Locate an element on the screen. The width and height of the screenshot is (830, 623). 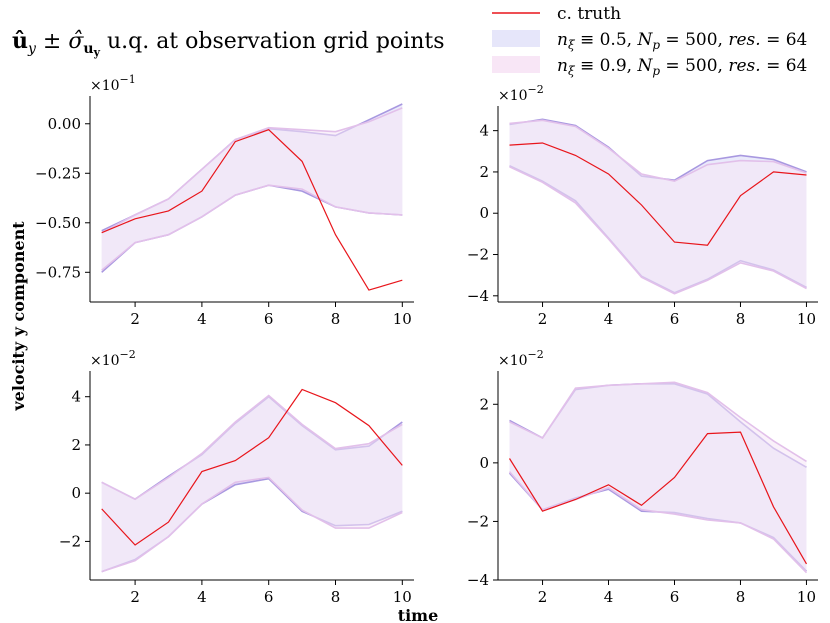
y-scale-factor: ×10⁻¹ is located at coordinates (113, 83).